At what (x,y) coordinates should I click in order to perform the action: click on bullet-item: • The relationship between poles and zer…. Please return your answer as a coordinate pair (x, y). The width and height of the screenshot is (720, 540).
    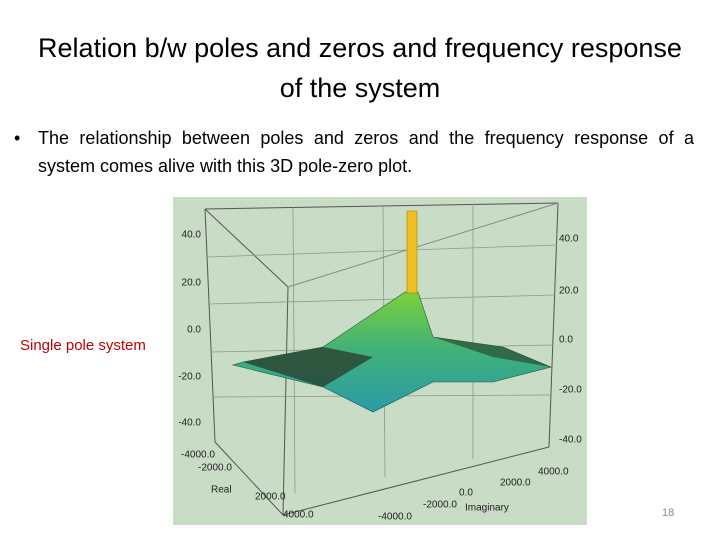
    Looking at the image, I should click on (354, 152).